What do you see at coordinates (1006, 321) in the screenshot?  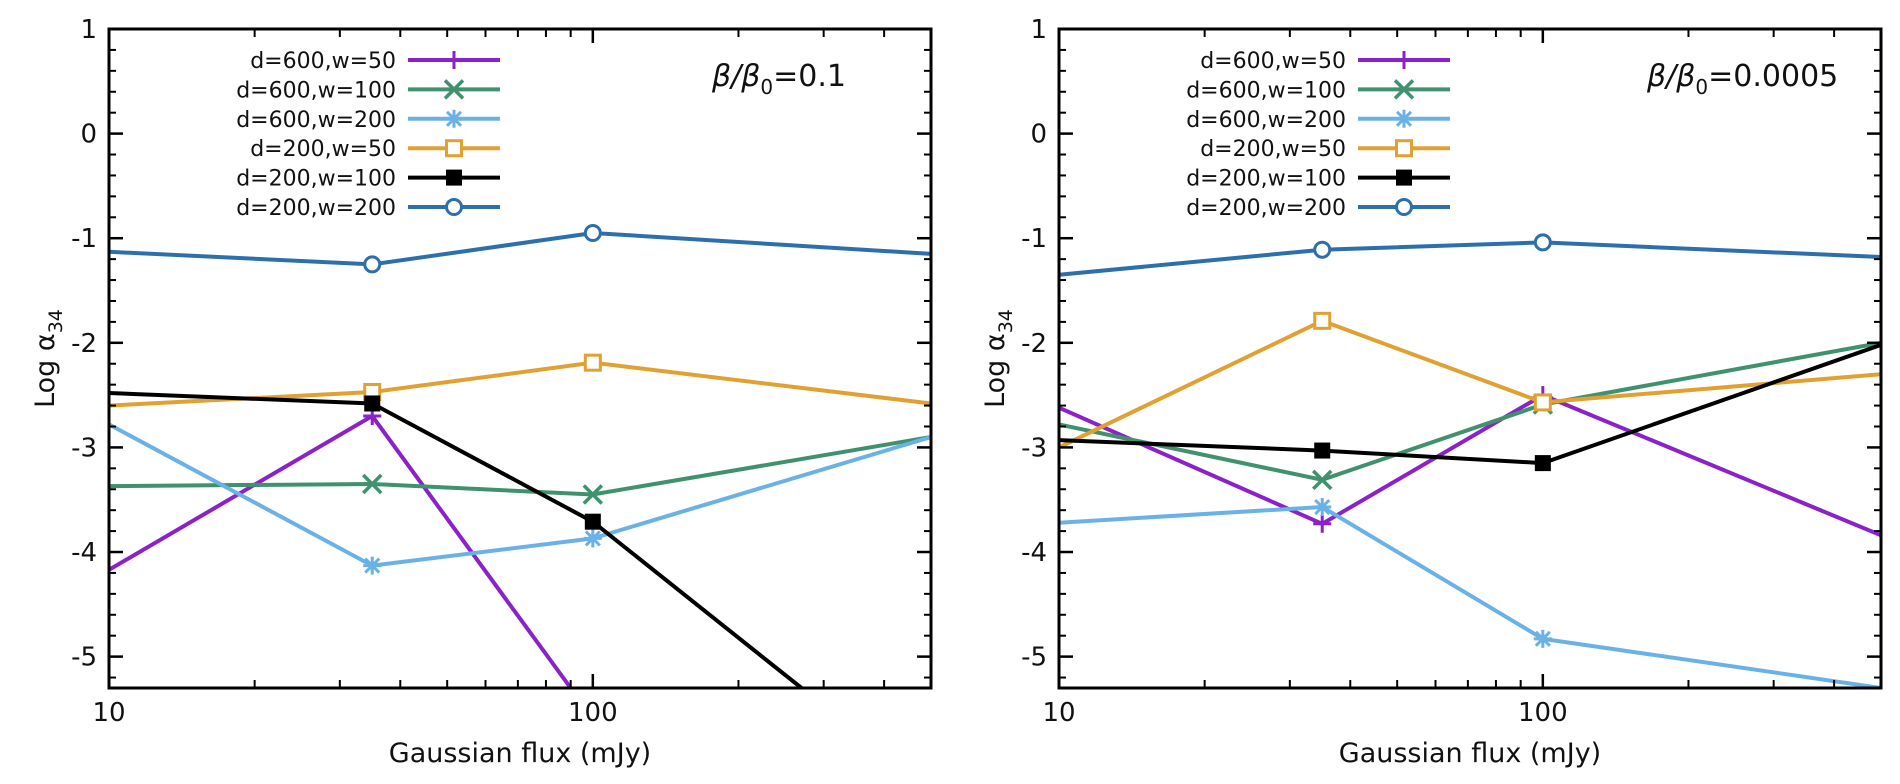 I see `panel-2-y-axis-title-sub: 34` at bounding box center [1006, 321].